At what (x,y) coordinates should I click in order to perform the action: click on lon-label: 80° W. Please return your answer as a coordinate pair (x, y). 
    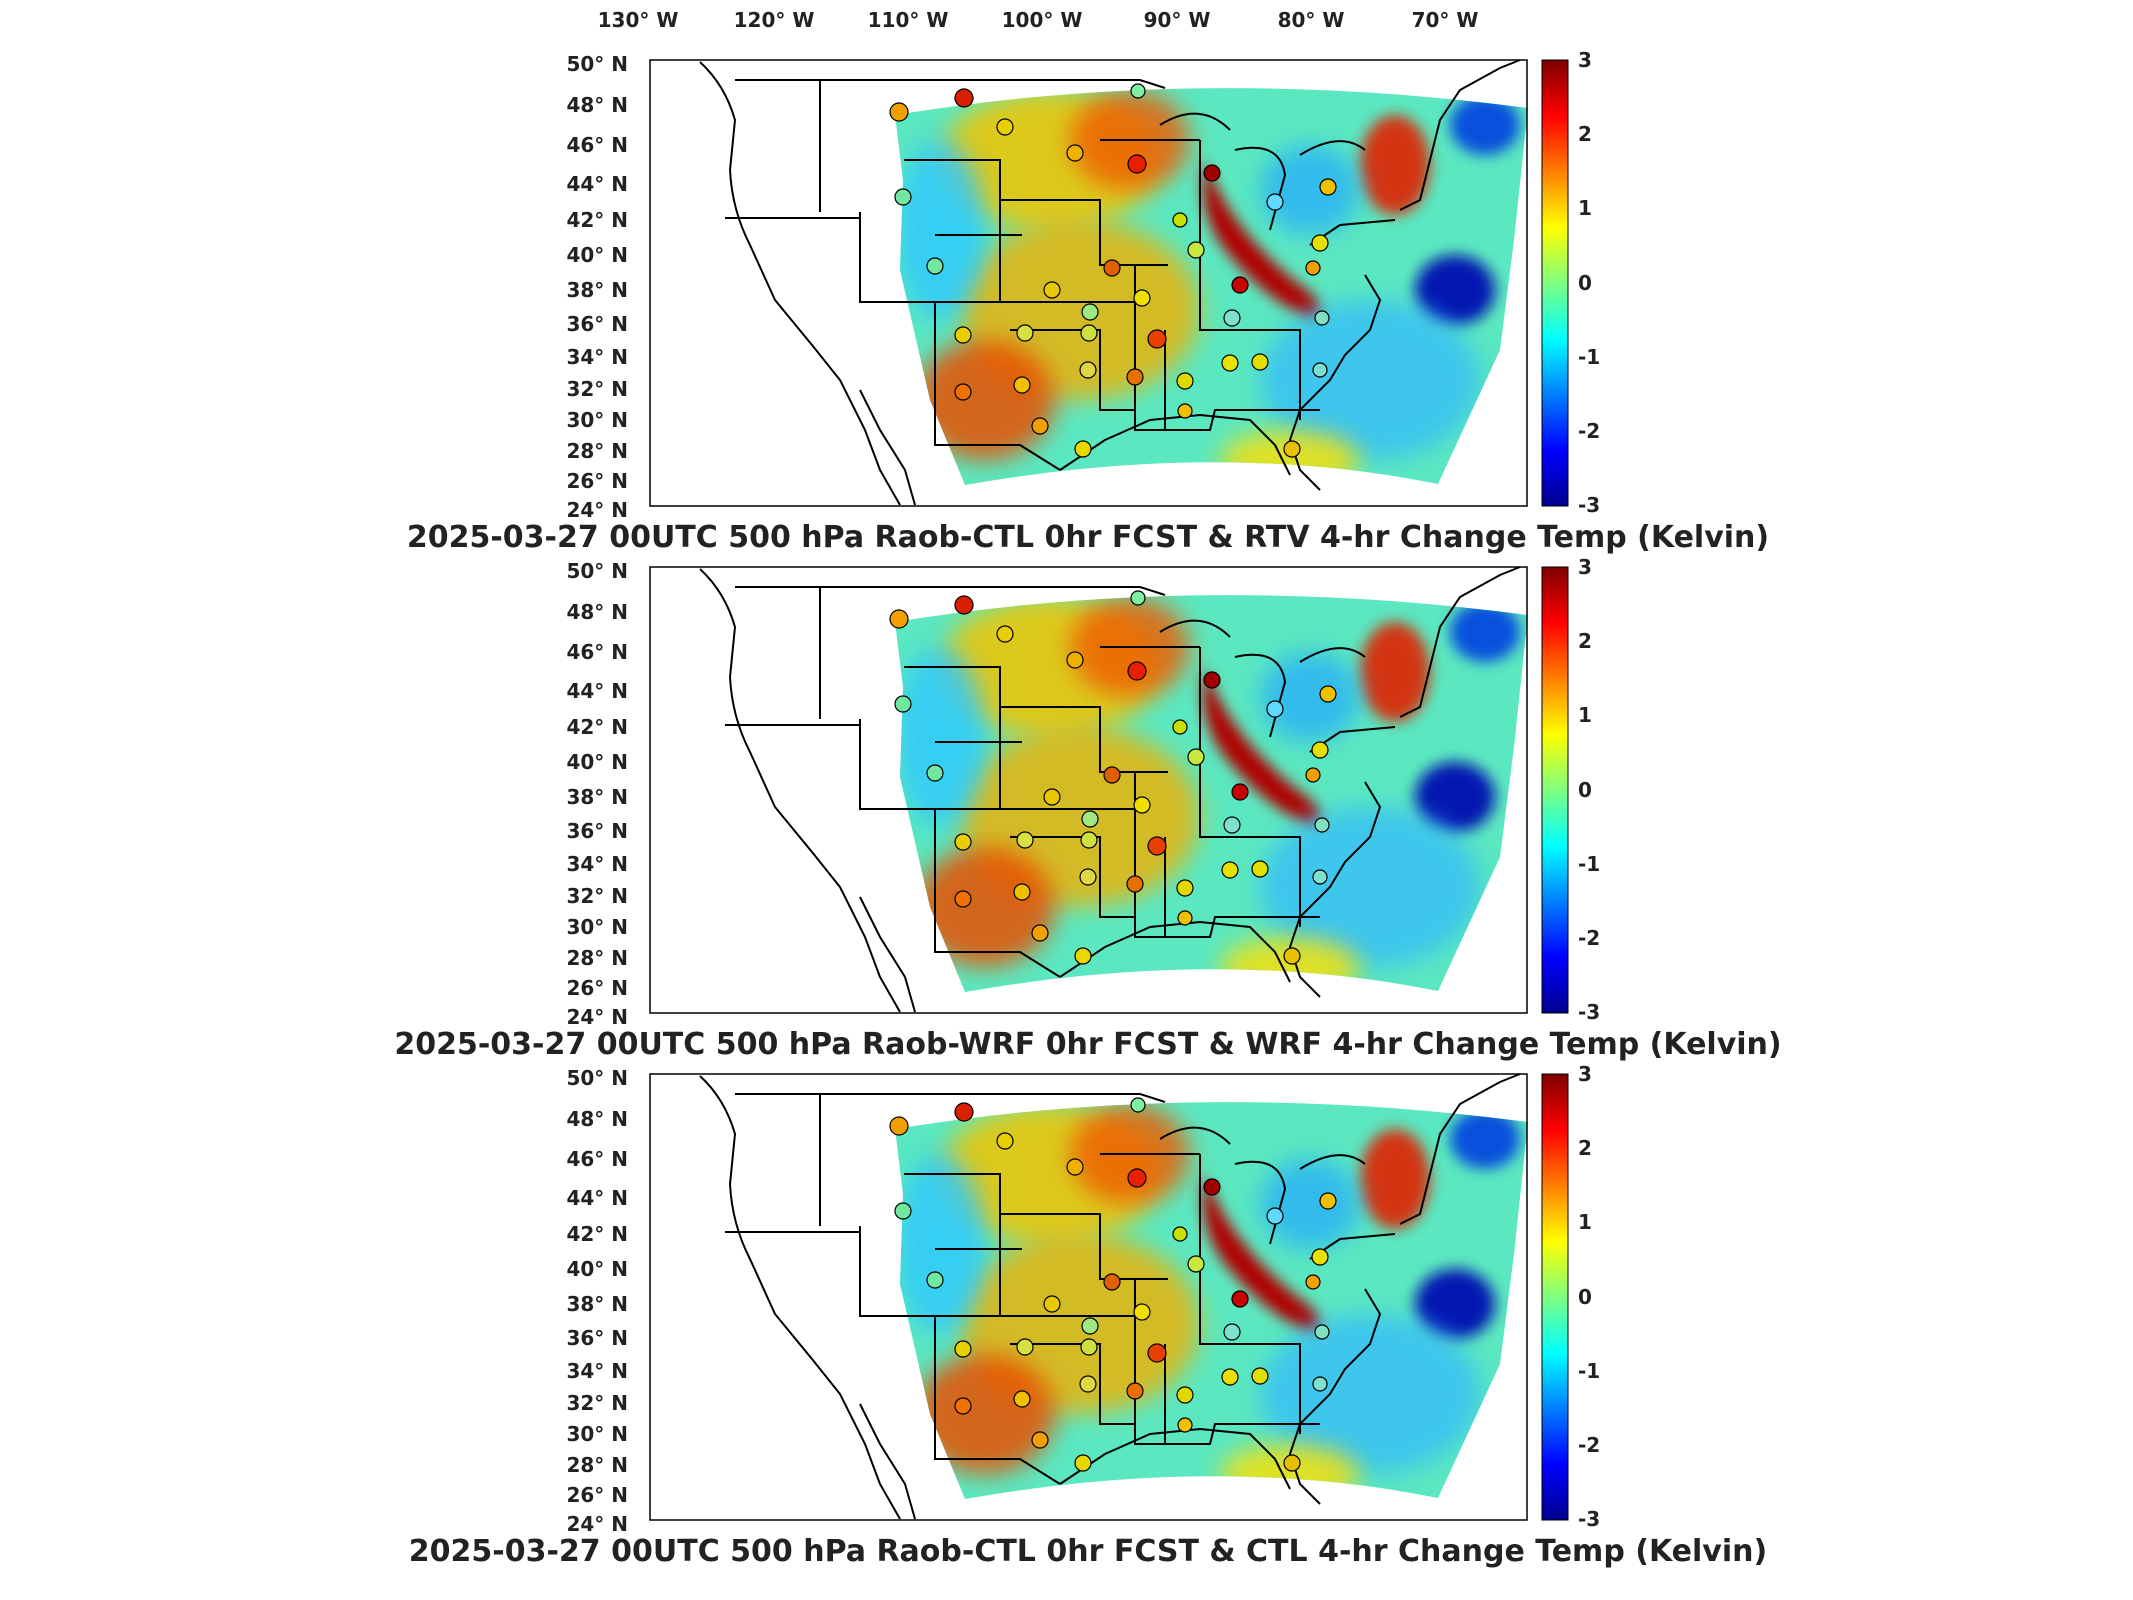
    Looking at the image, I should click on (1311, 20).